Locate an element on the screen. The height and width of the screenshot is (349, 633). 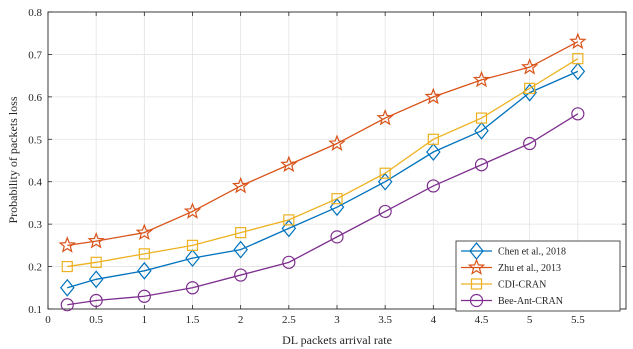
legend-label: Chen et al., 2018 is located at coordinates (532, 252).